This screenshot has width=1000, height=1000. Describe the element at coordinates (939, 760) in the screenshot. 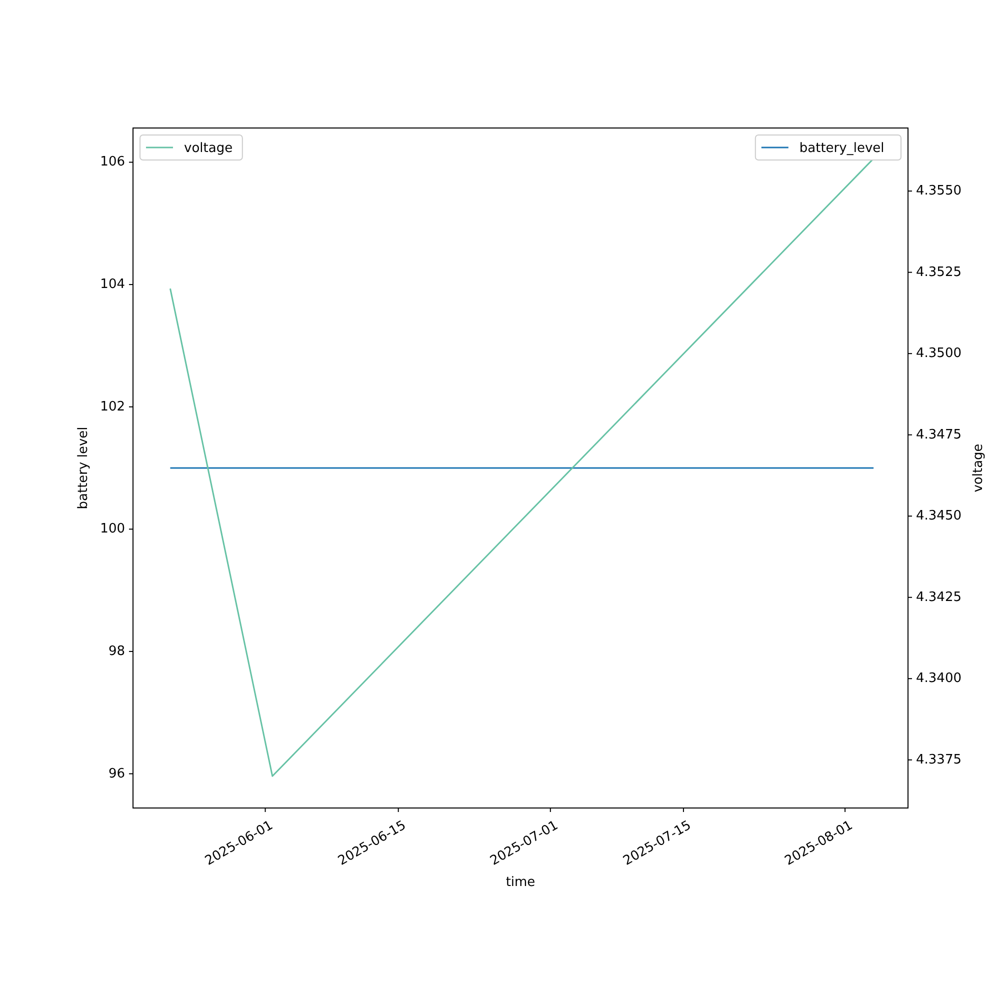

I see `y2-tick-label: 4.3375` at that location.